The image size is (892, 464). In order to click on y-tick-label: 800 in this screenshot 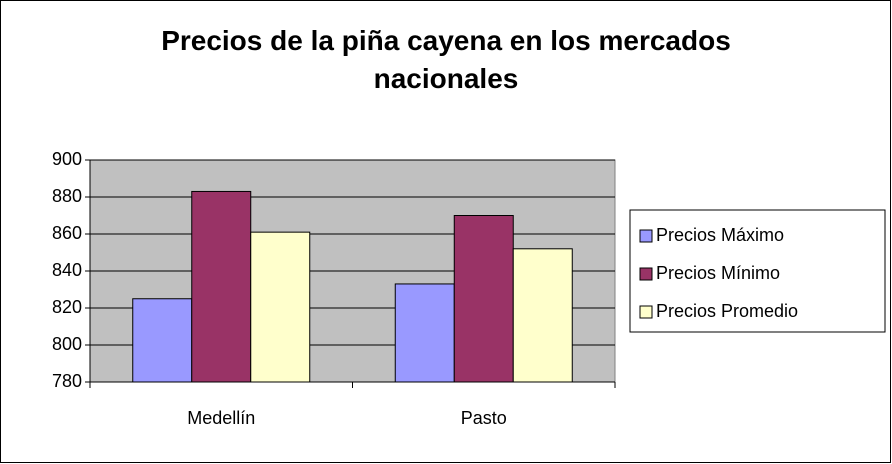, I will do `click(67, 344)`.